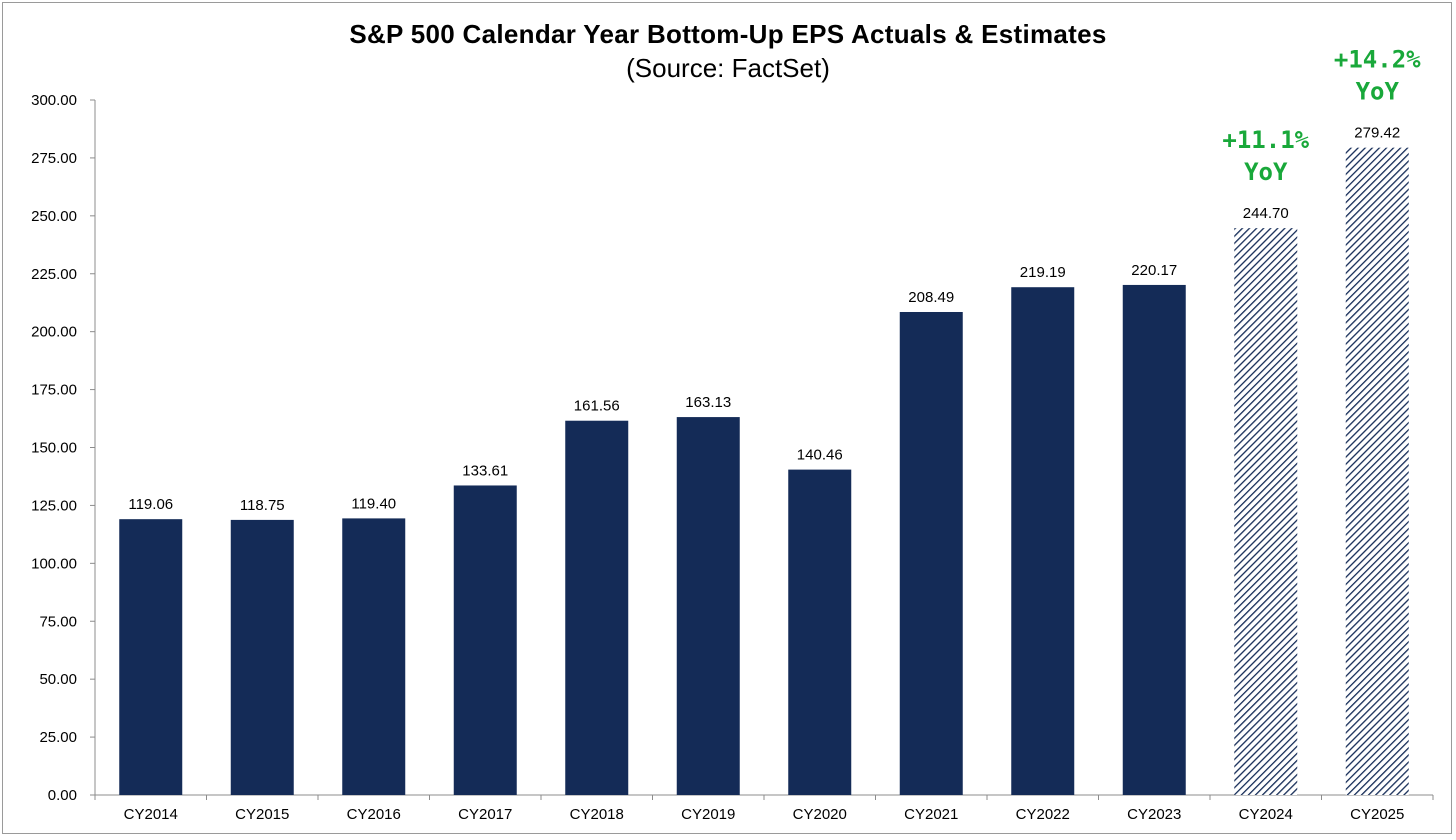  What do you see at coordinates (1154, 814) in the screenshot?
I see `x-tick-label: CY2023` at bounding box center [1154, 814].